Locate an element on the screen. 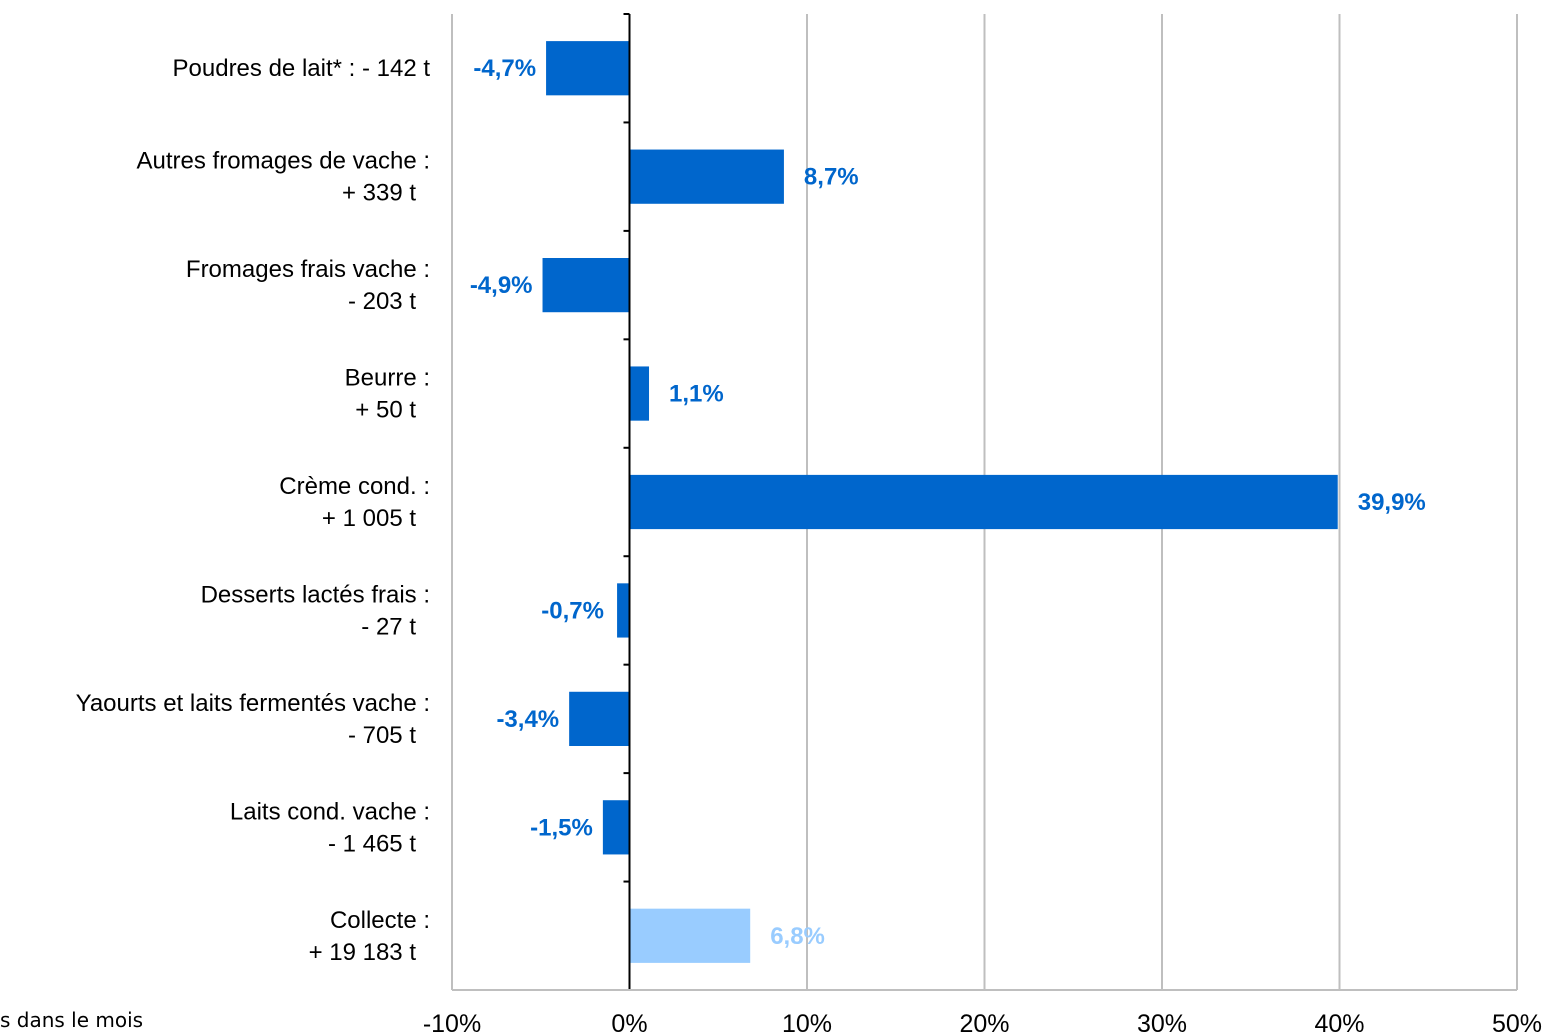 The width and height of the screenshot is (1549, 1036). data-label: 1,1% is located at coordinates (696, 394).